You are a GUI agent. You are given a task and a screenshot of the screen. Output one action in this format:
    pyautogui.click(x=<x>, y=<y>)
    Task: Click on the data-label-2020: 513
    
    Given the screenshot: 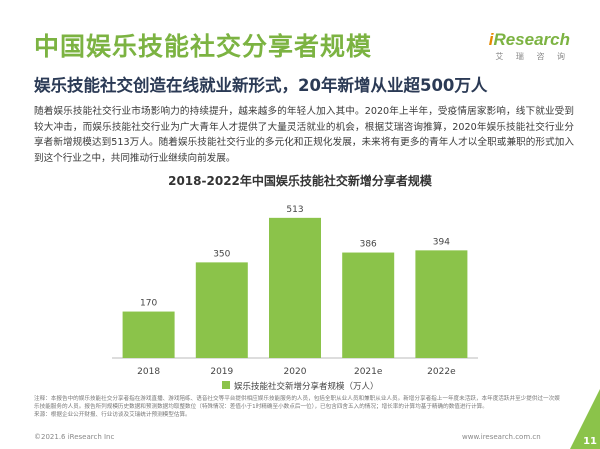 What is the action you would take?
    pyautogui.click(x=294, y=210)
    